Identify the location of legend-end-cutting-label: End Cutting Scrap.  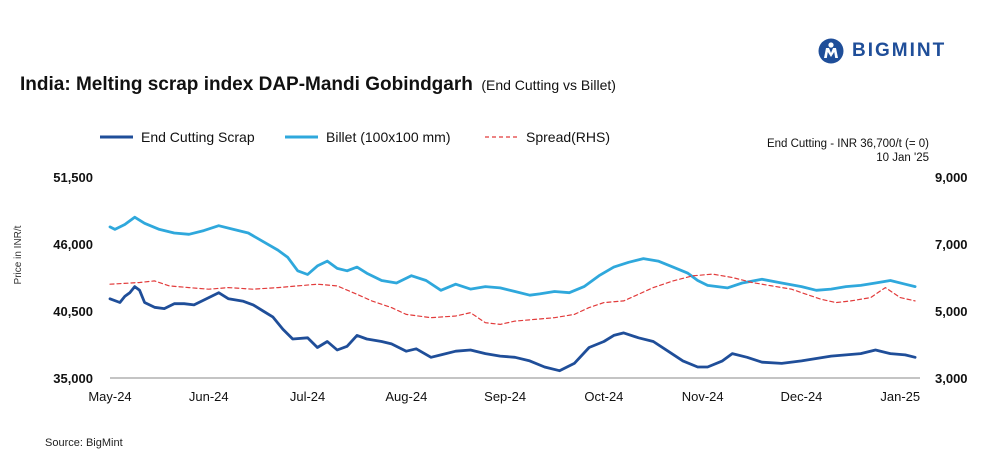
(198, 137).